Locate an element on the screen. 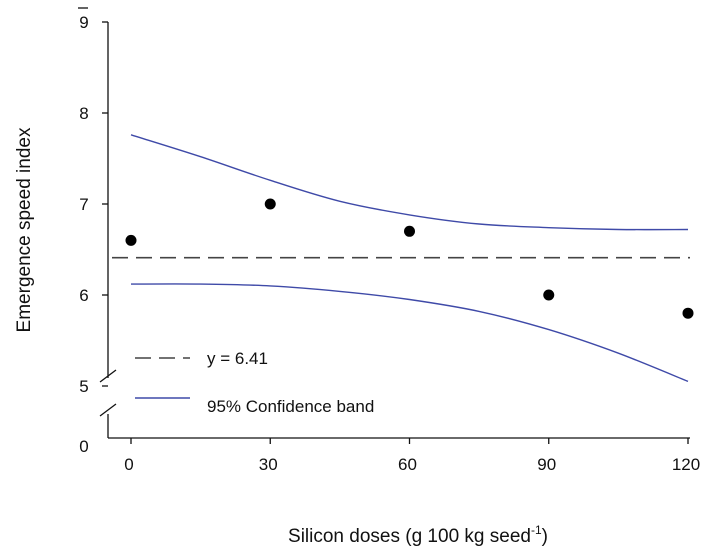 This screenshot has height=551, width=716. confidence-band-lower is located at coordinates (409, 333).